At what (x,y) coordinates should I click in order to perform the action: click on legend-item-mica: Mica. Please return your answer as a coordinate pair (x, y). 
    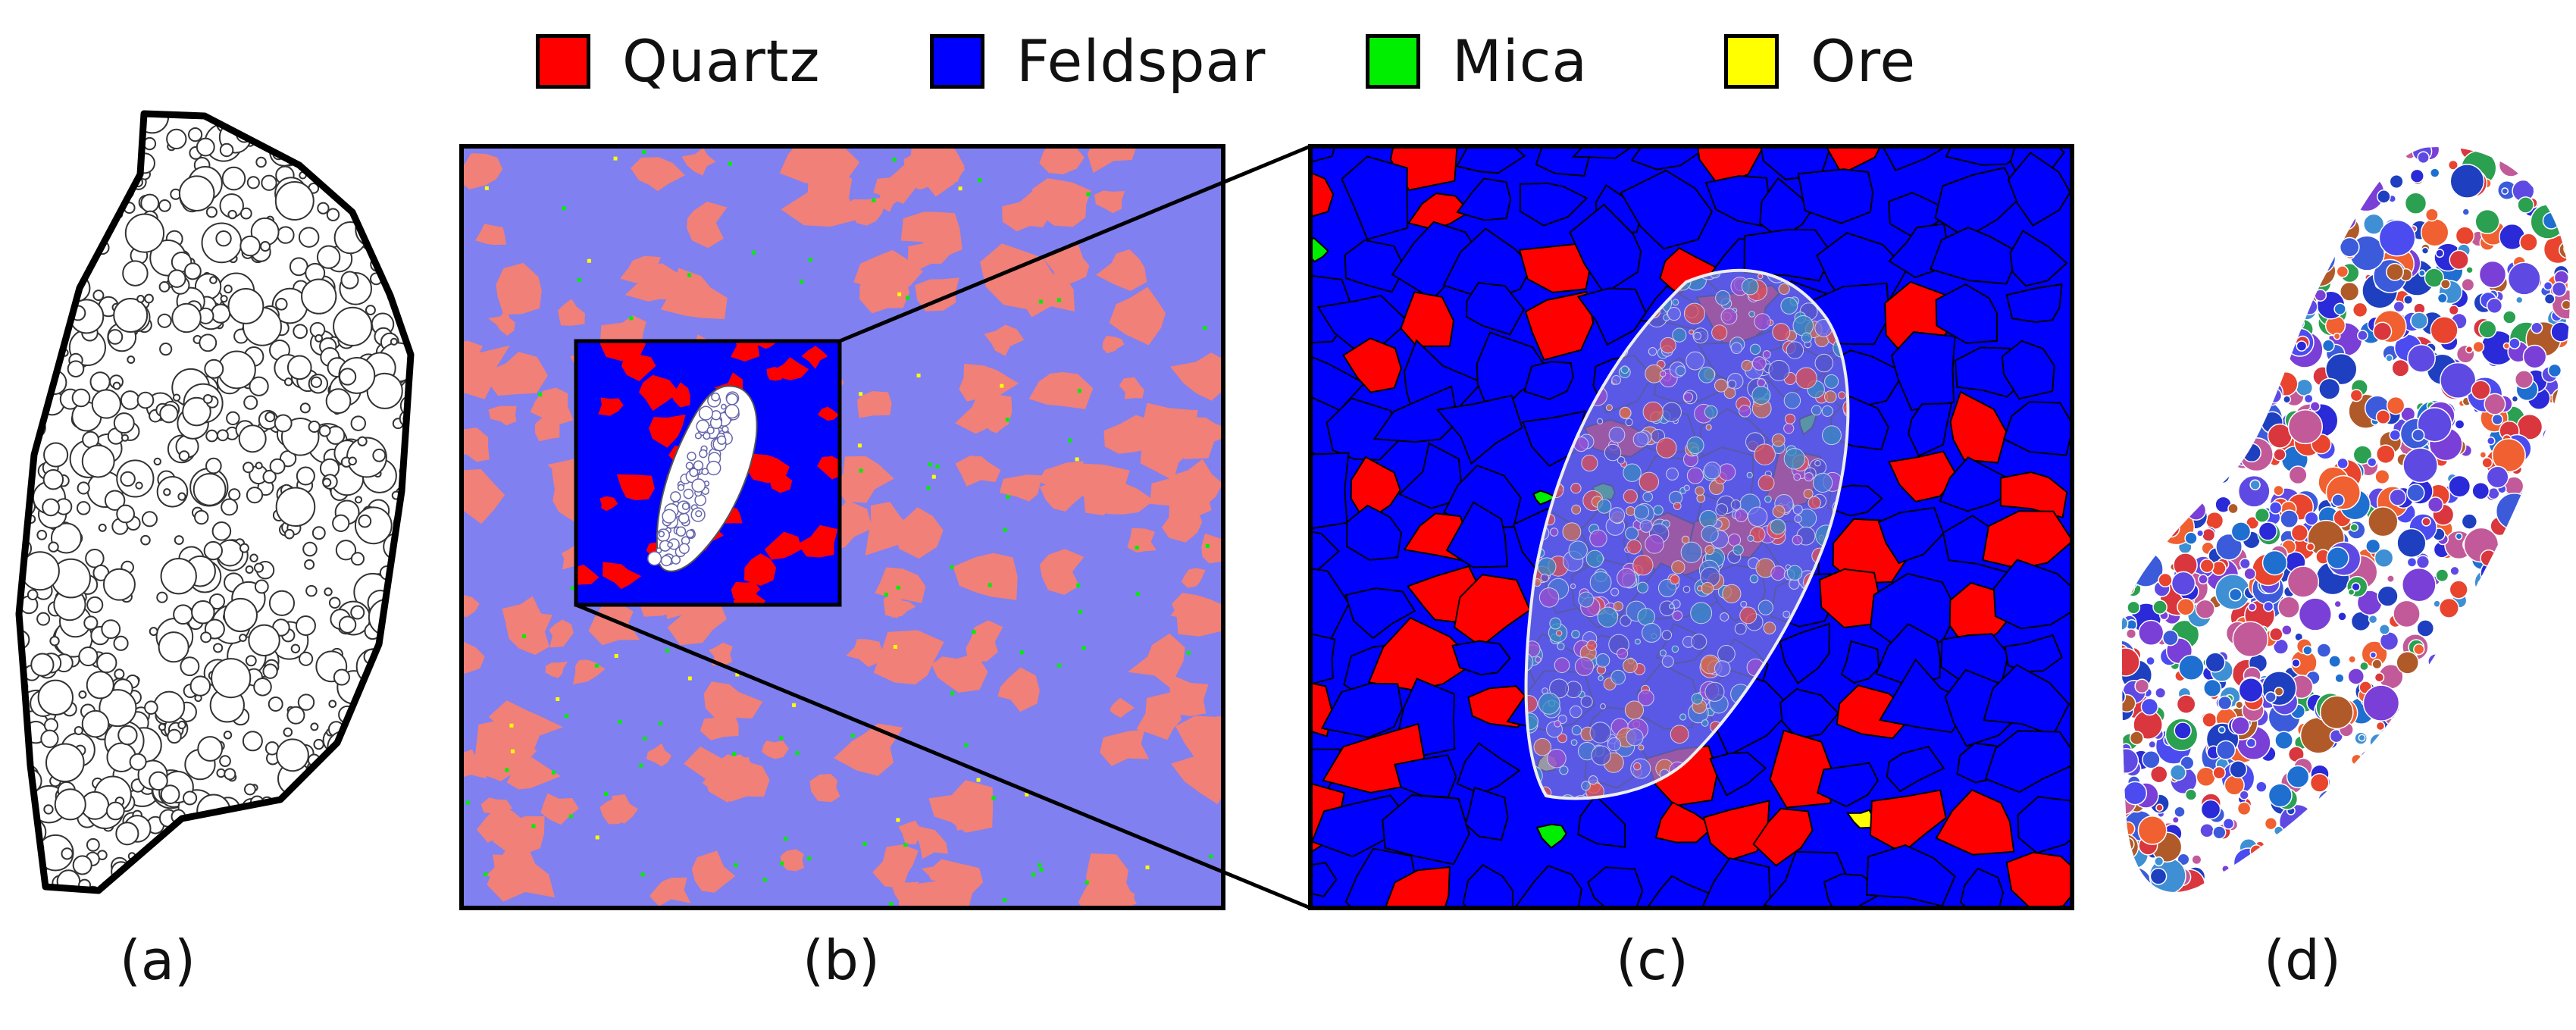
    Looking at the image, I should click on (1477, 61).